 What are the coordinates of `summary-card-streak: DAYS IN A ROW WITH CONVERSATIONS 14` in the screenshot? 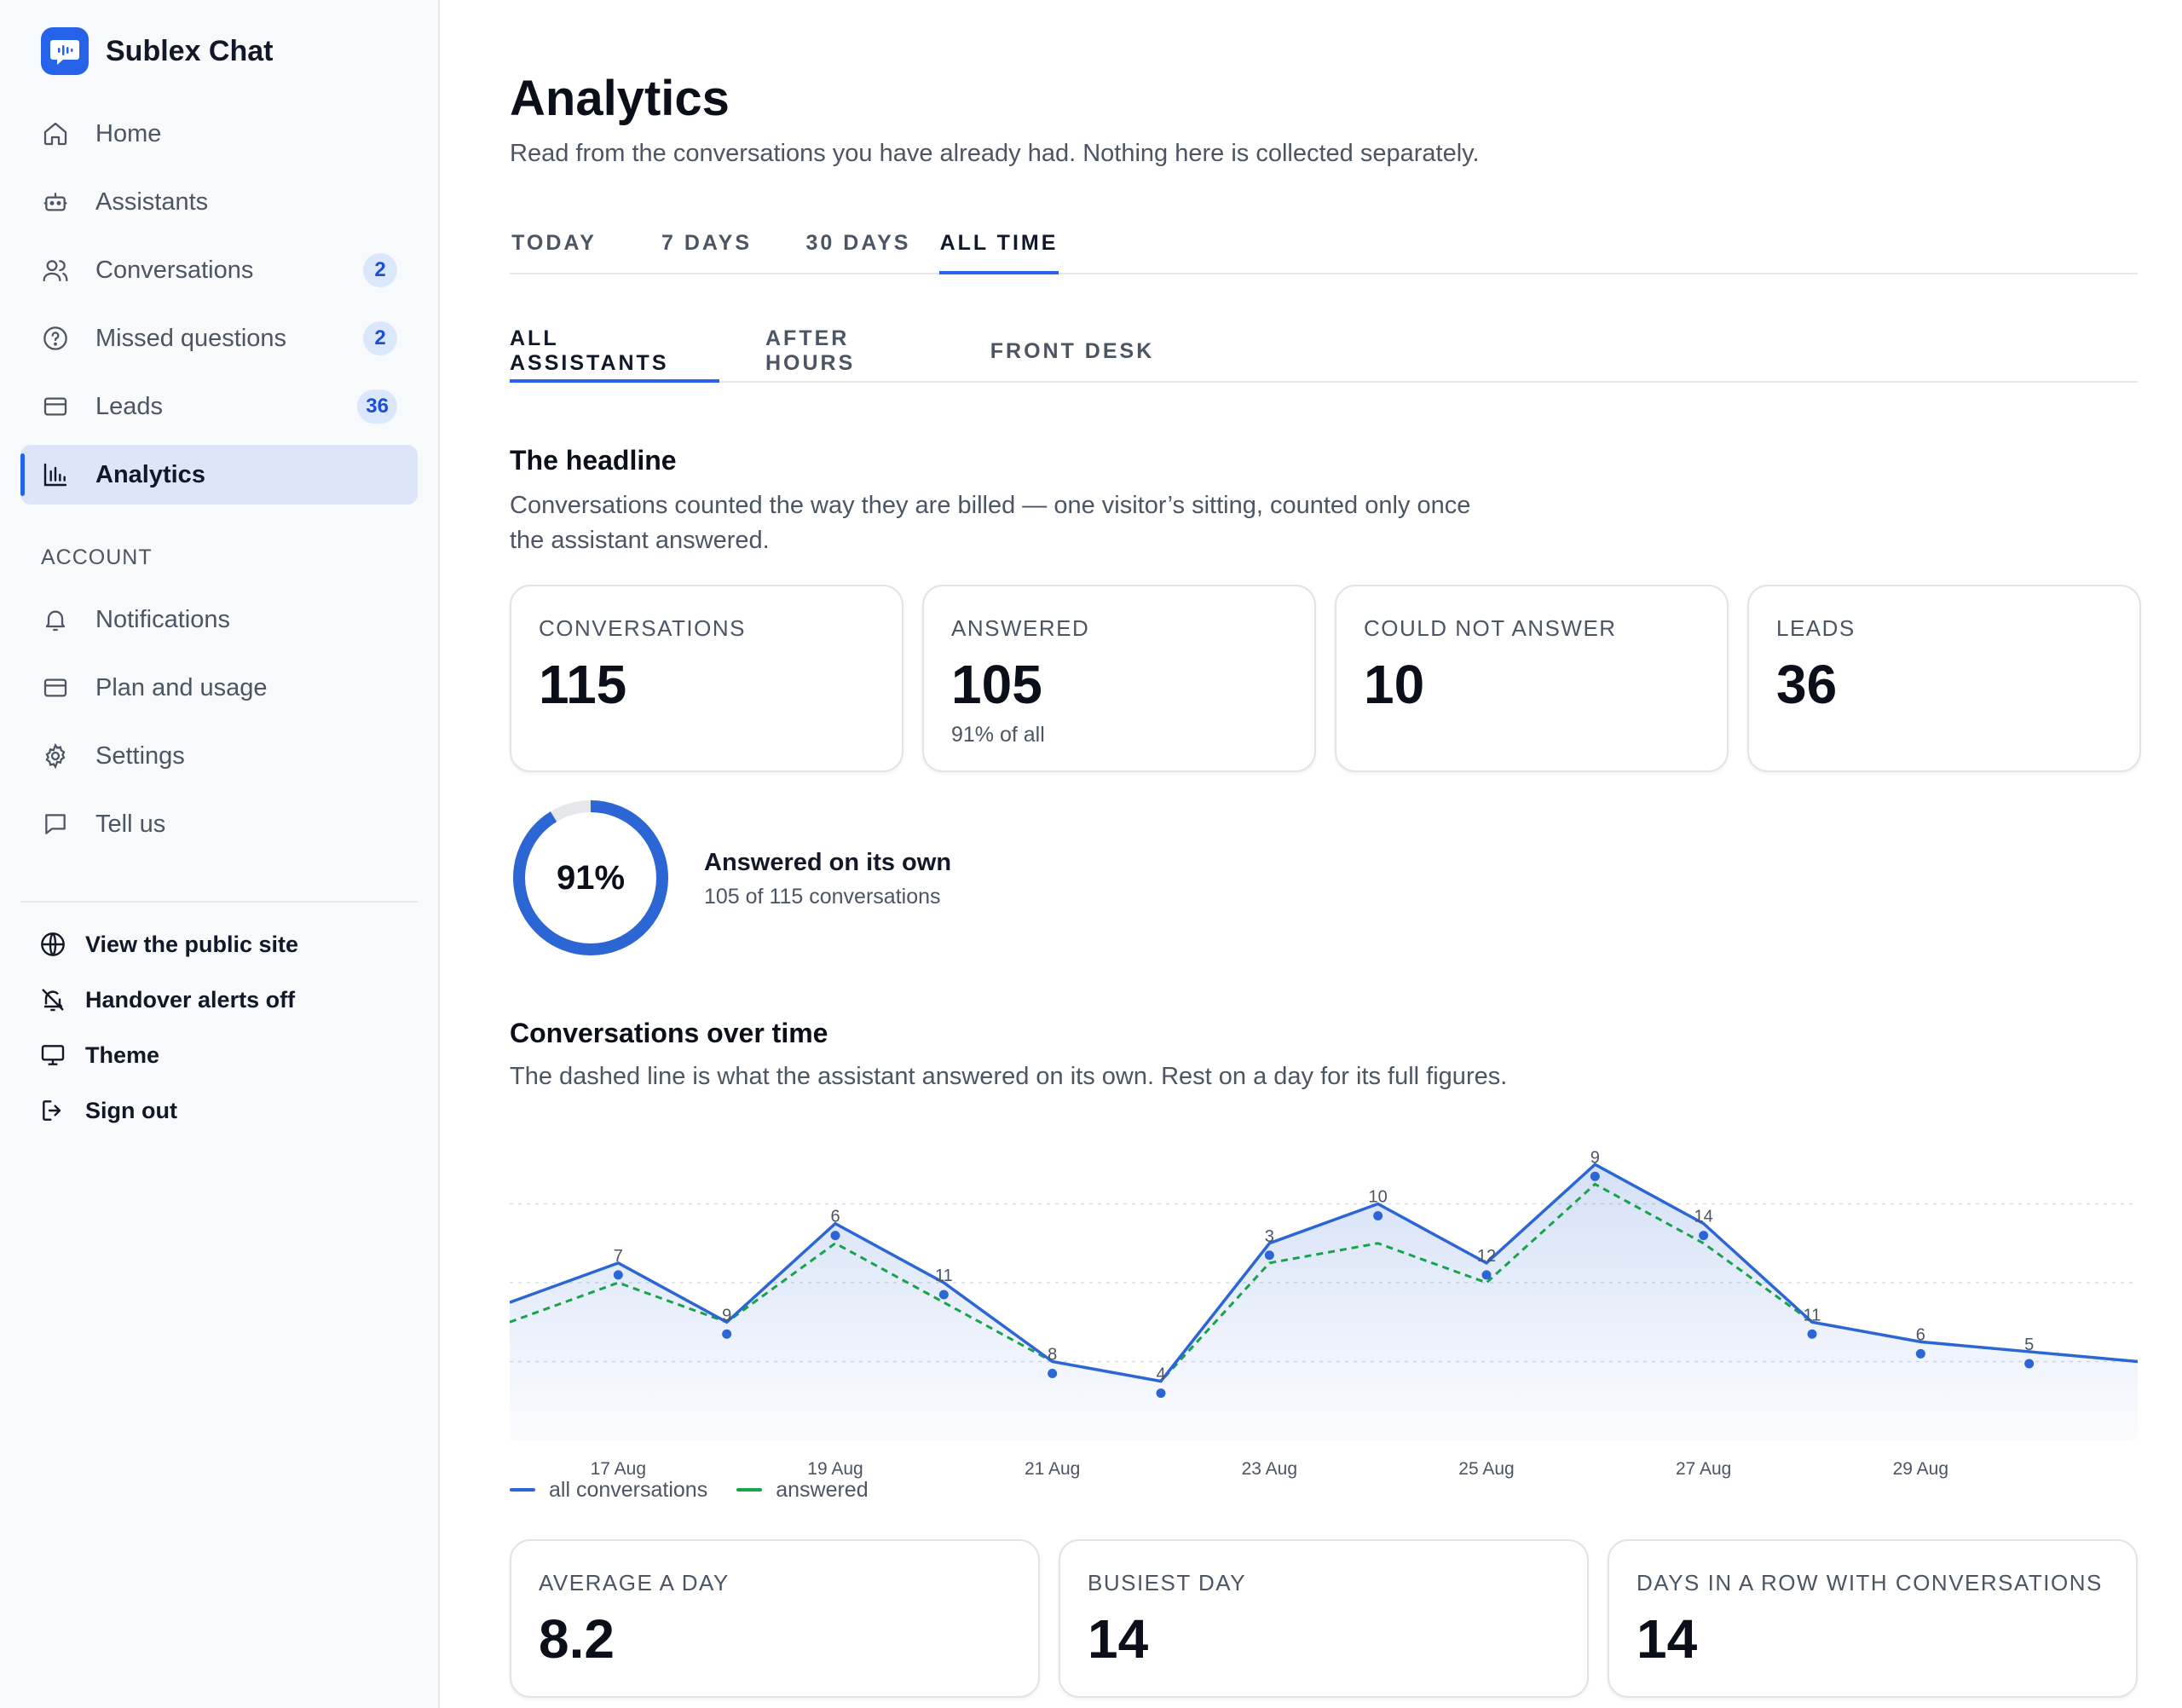 It's located at (1873, 1618).